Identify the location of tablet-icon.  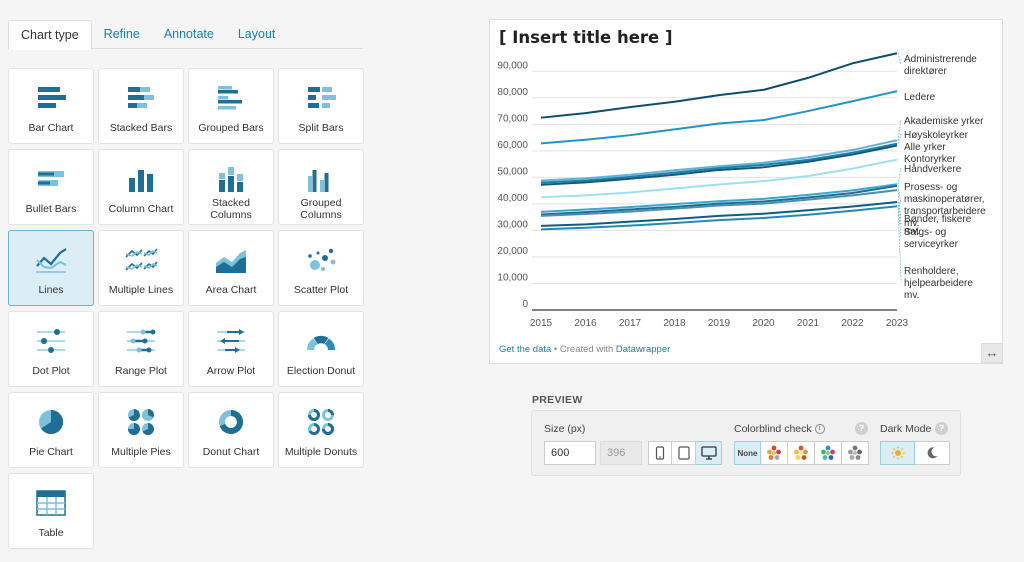
(684, 453).